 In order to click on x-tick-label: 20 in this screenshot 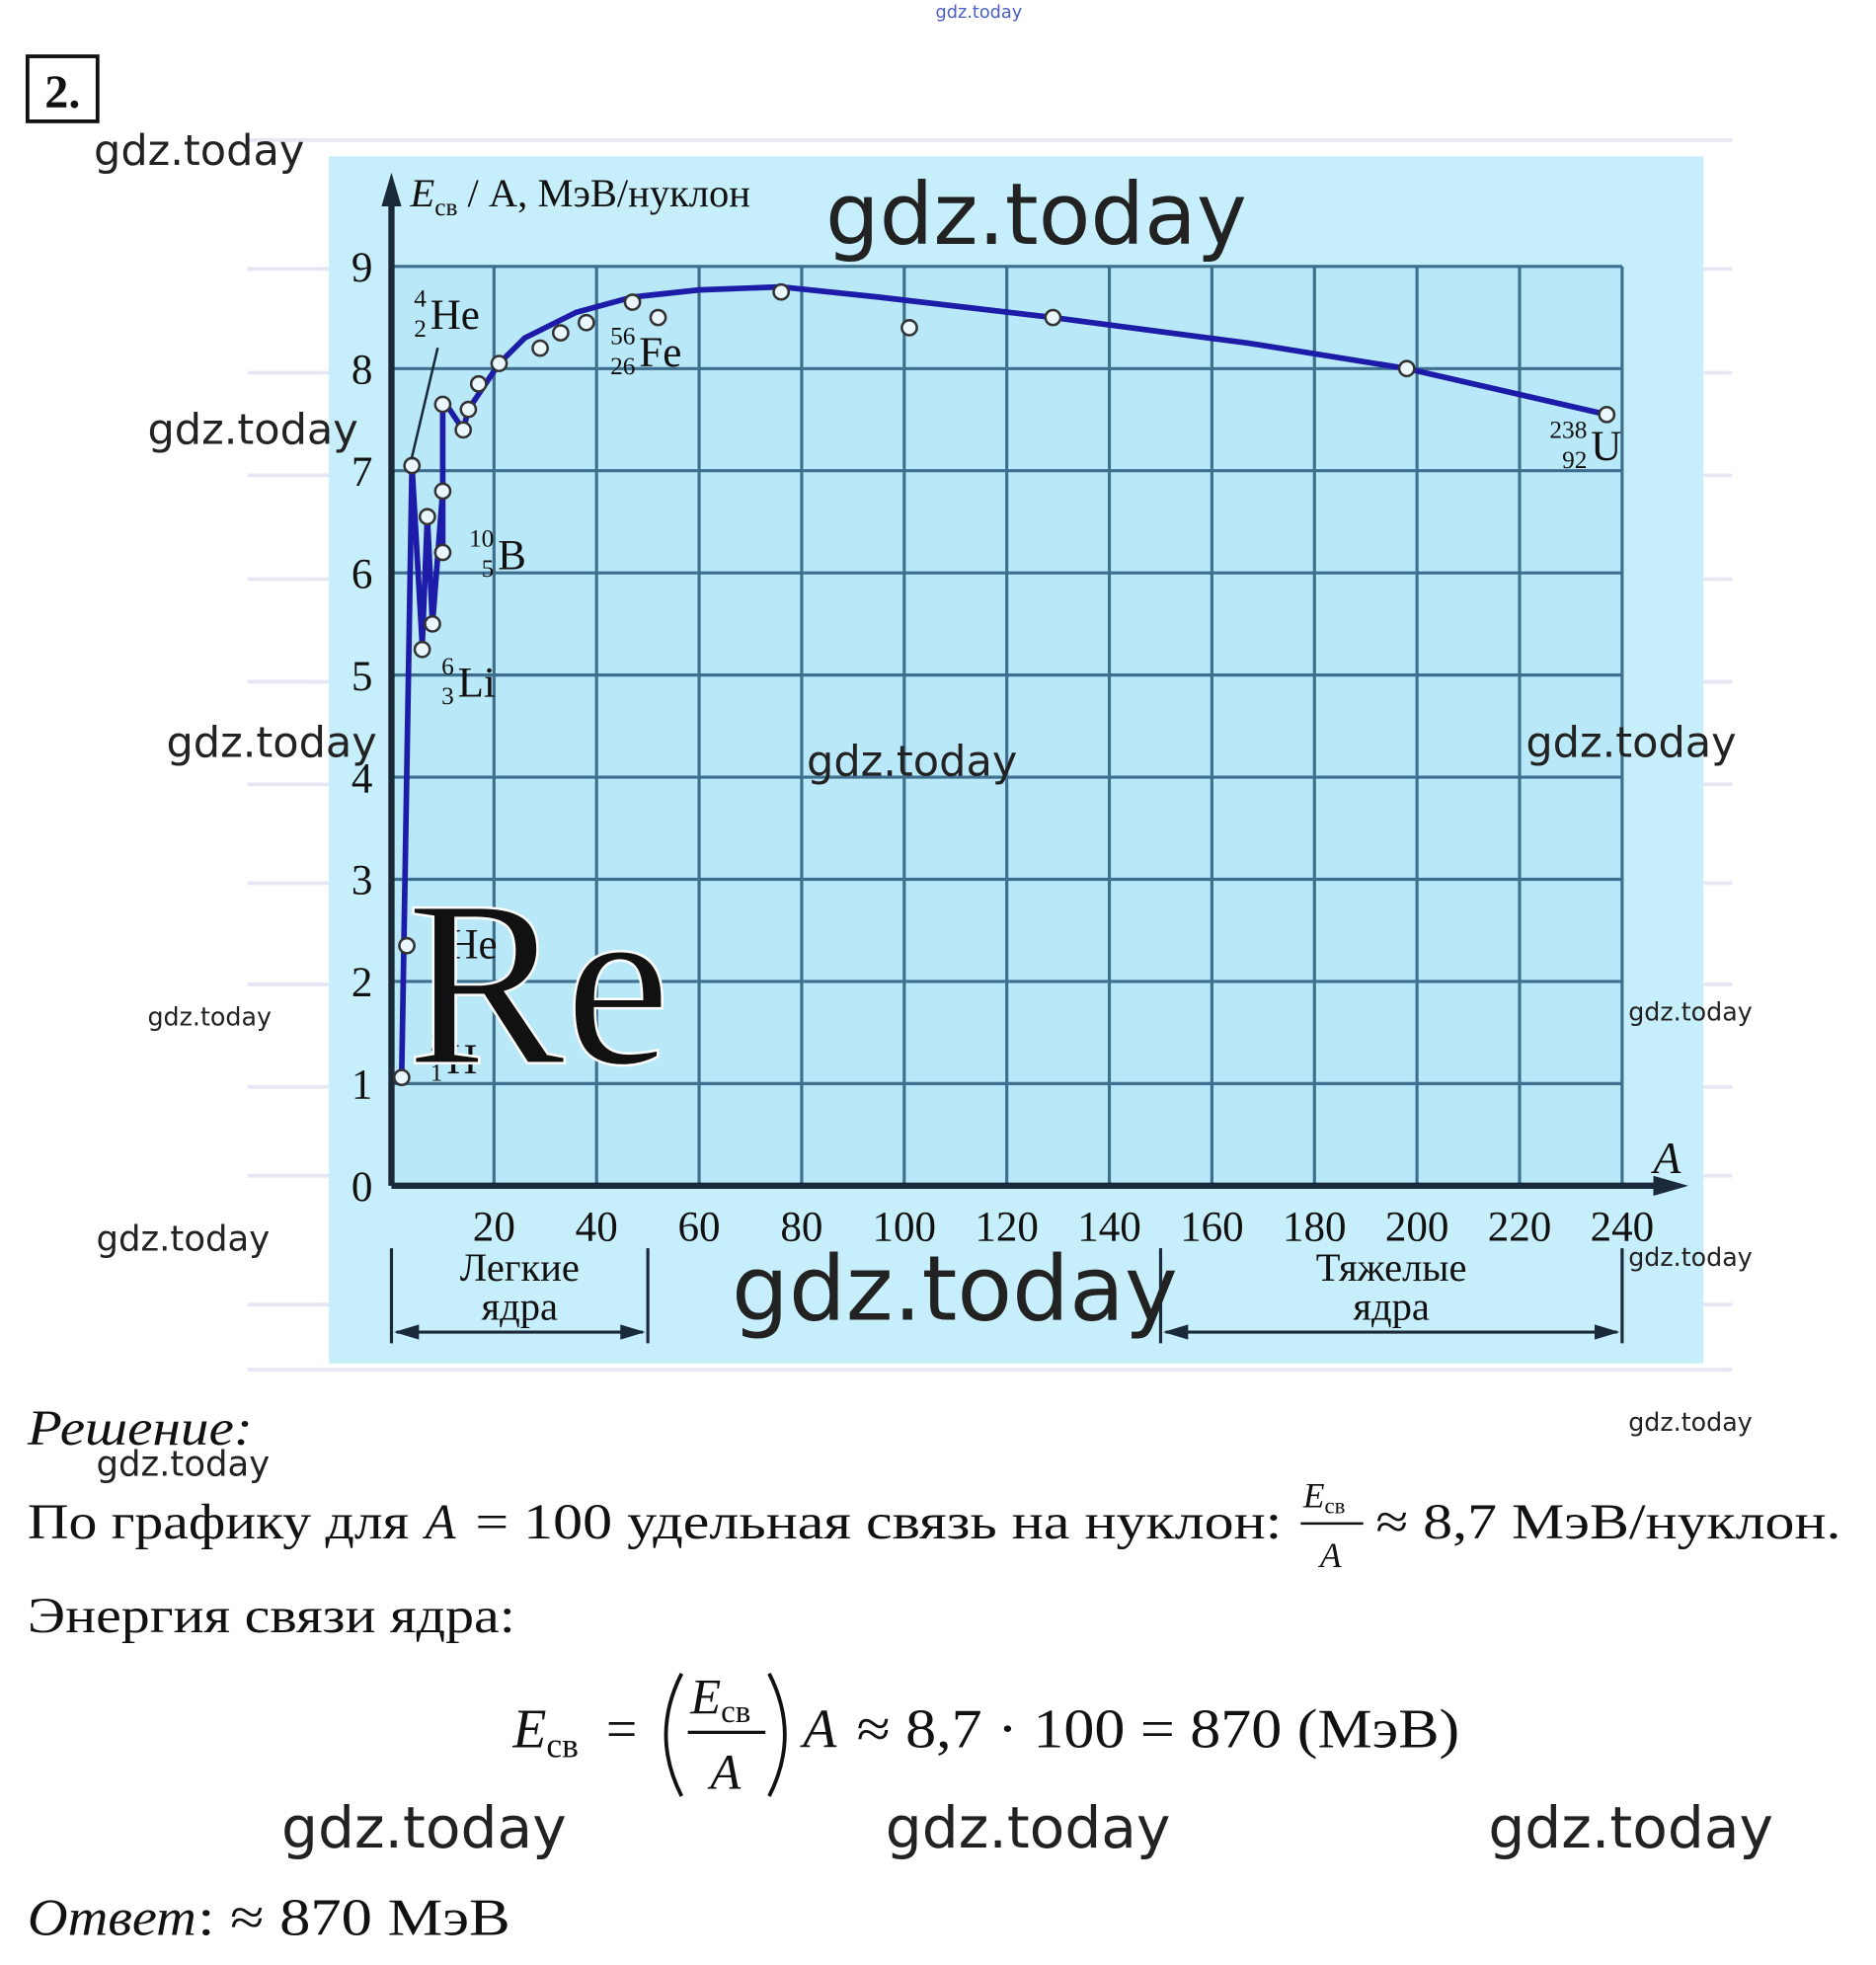, I will do `click(494, 1228)`.